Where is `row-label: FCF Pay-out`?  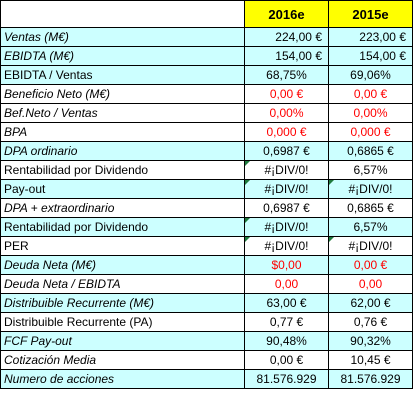
row-label: FCF Pay-out is located at coordinates (122, 341).